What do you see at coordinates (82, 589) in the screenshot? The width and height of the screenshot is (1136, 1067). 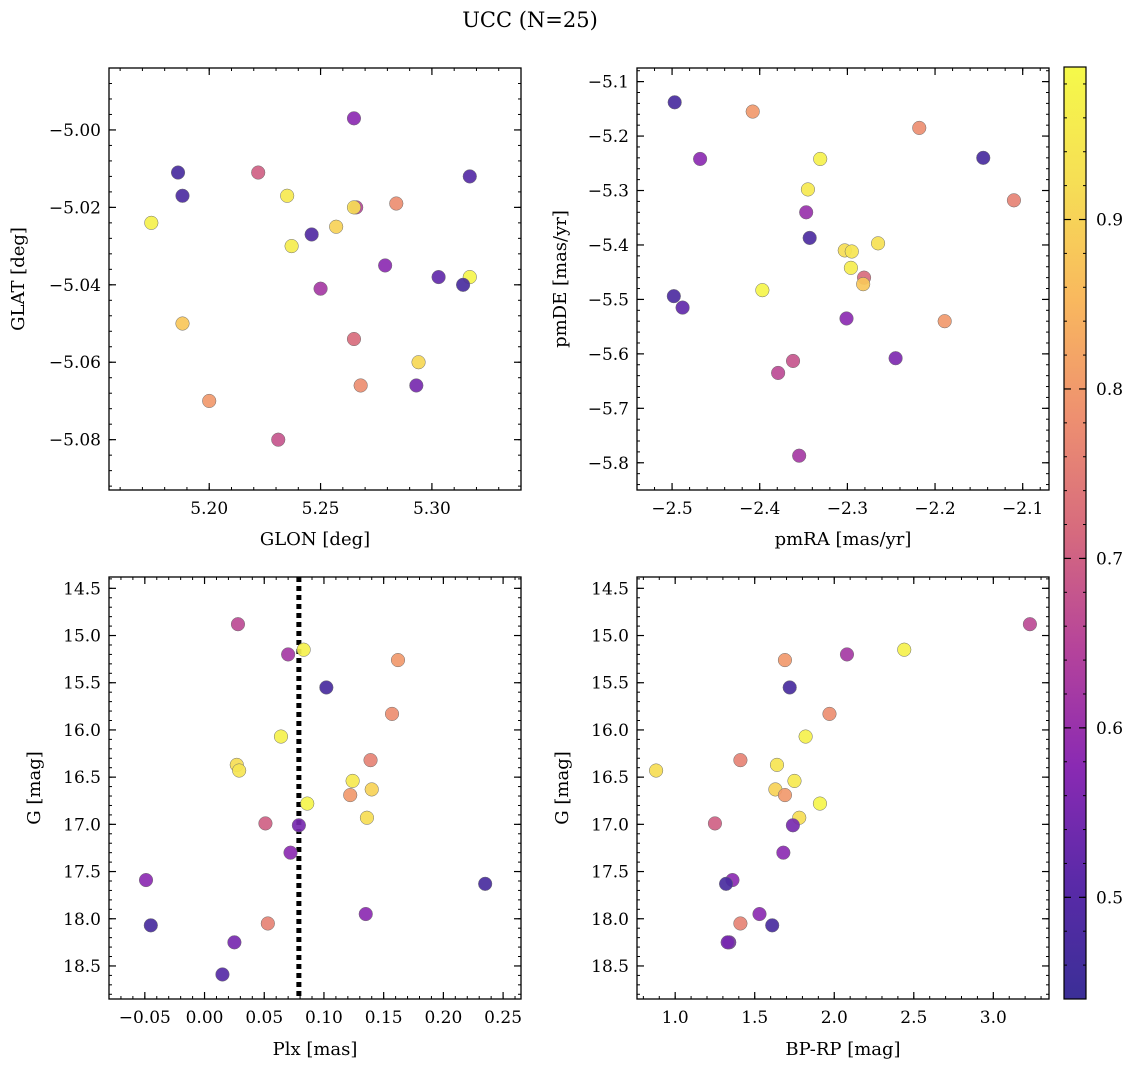 I see `y-tick-label: 14.5` at bounding box center [82, 589].